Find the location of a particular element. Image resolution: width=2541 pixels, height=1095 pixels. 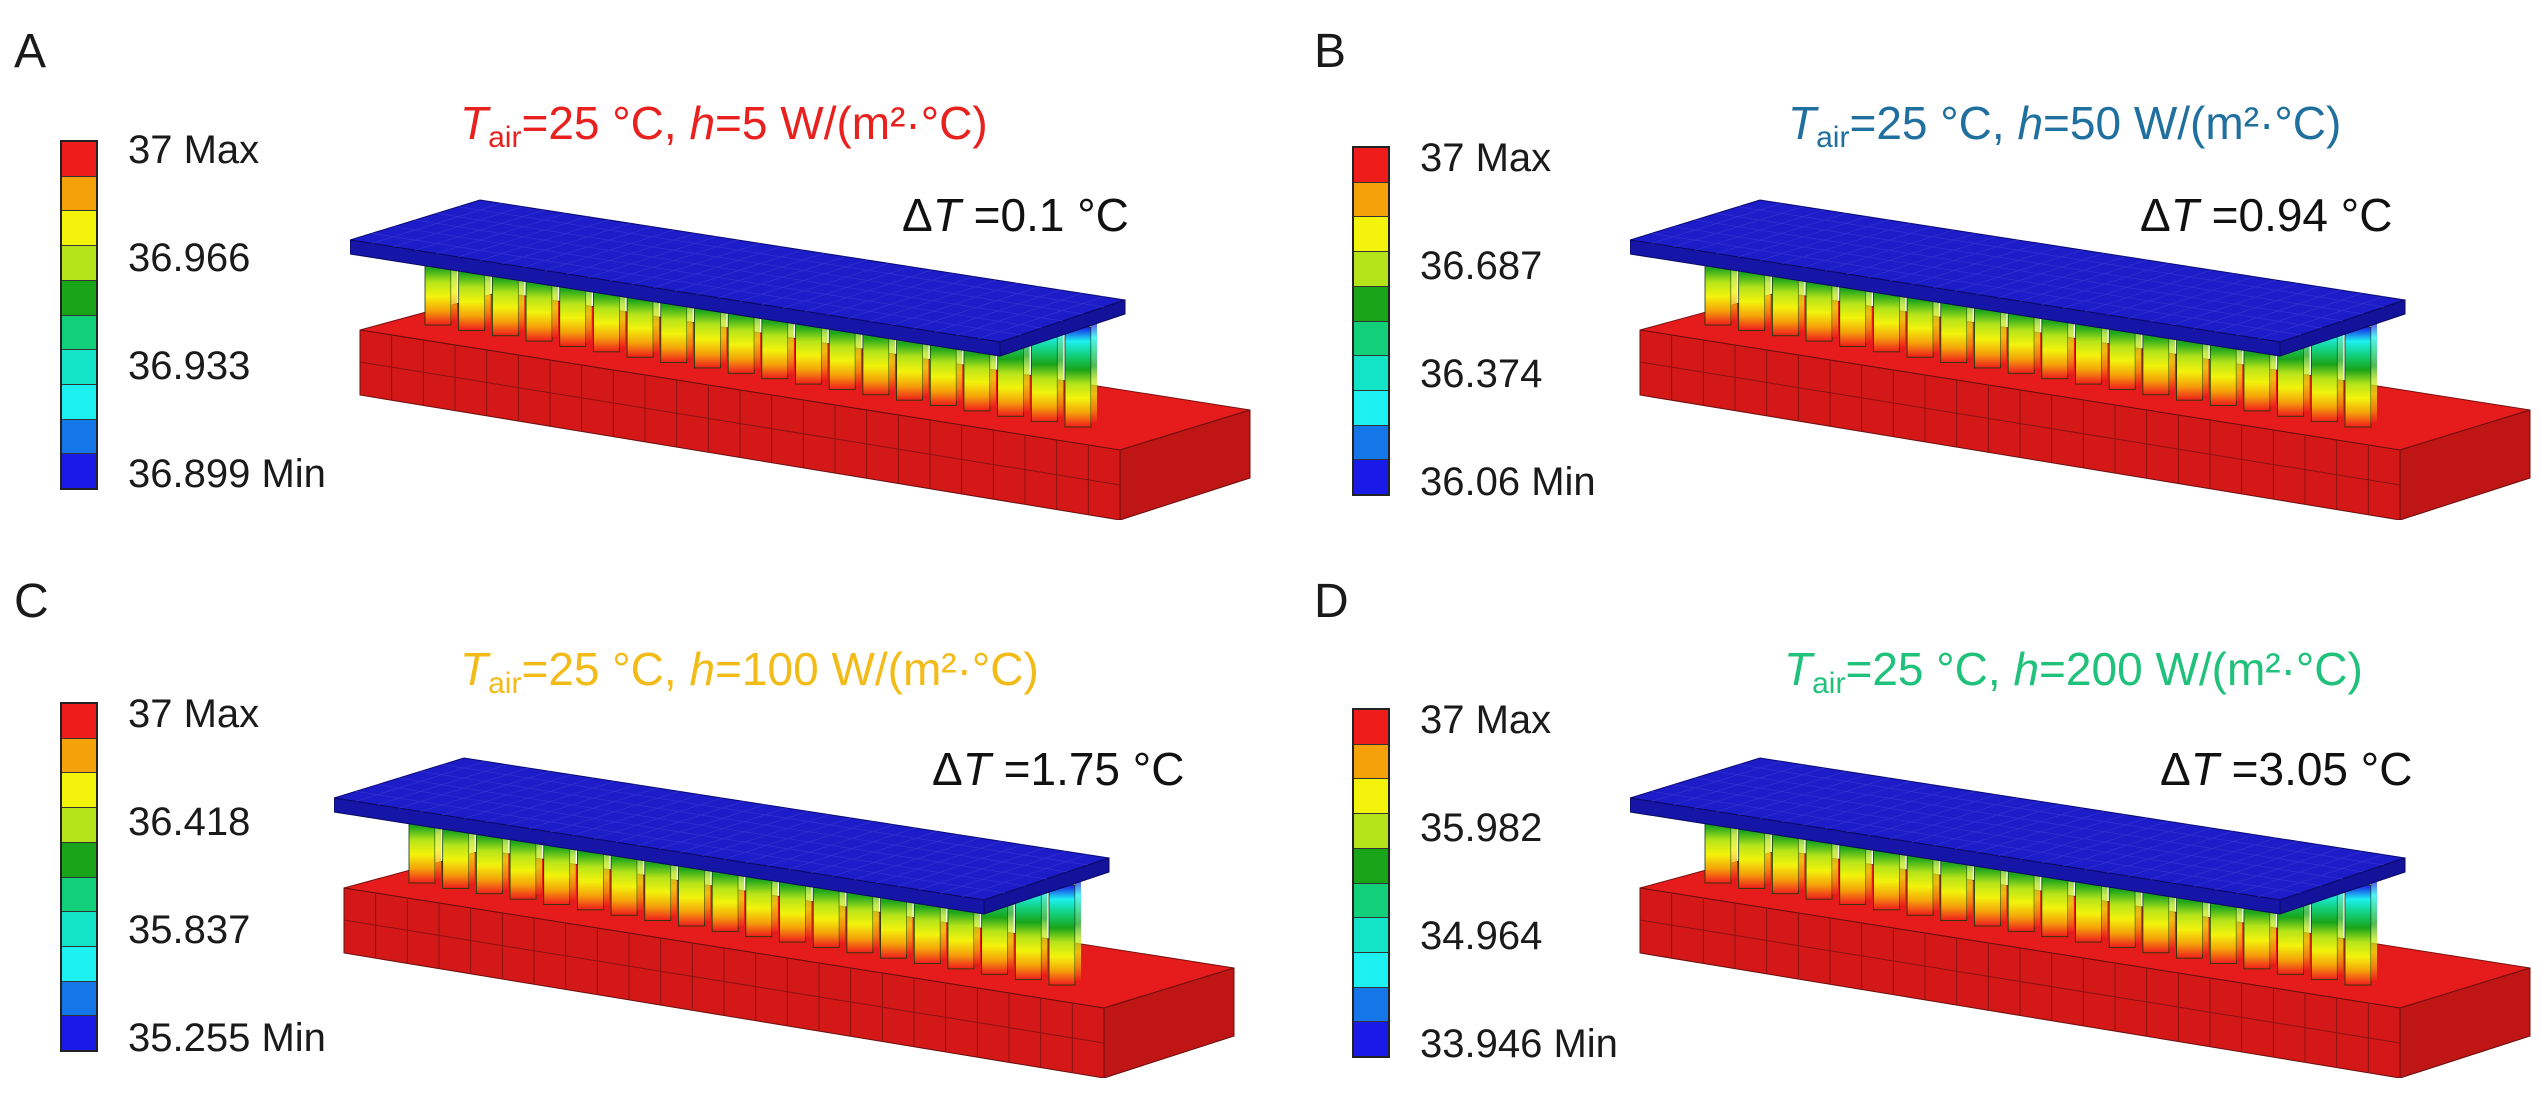

top-plate-side is located at coordinates (1046, 886).